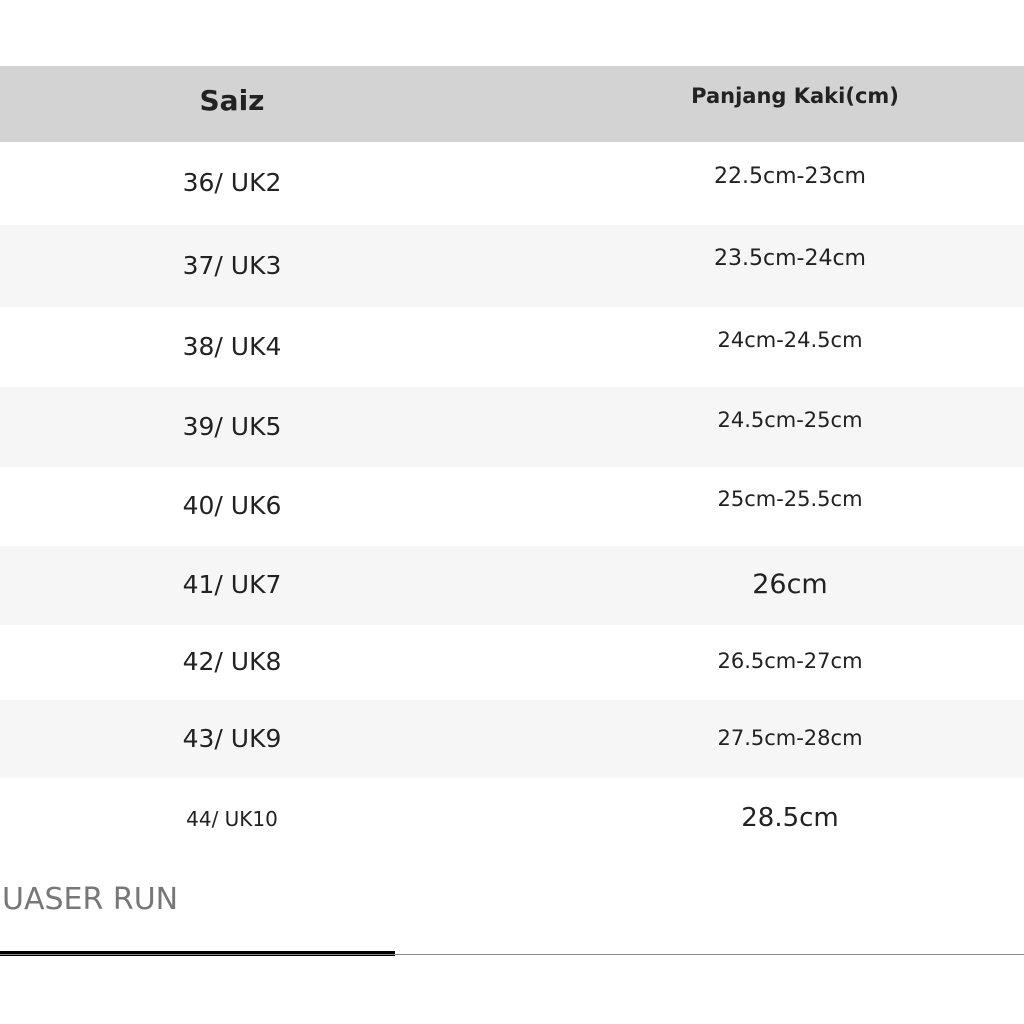  What do you see at coordinates (232, 661) in the screenshot?
I see `size-cell: 42/ UK8` at bounding box center [232, 661].